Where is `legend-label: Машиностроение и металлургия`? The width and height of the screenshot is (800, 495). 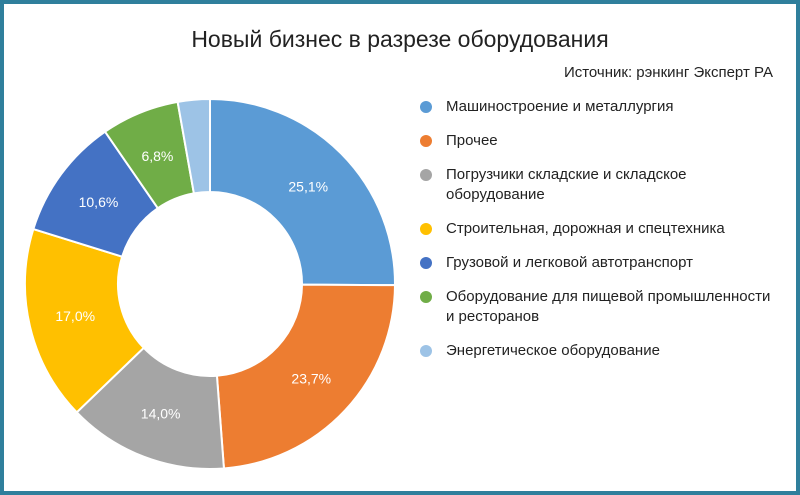
legend-label: Машиностроение и металлургия is located at coordinates (560, 106).